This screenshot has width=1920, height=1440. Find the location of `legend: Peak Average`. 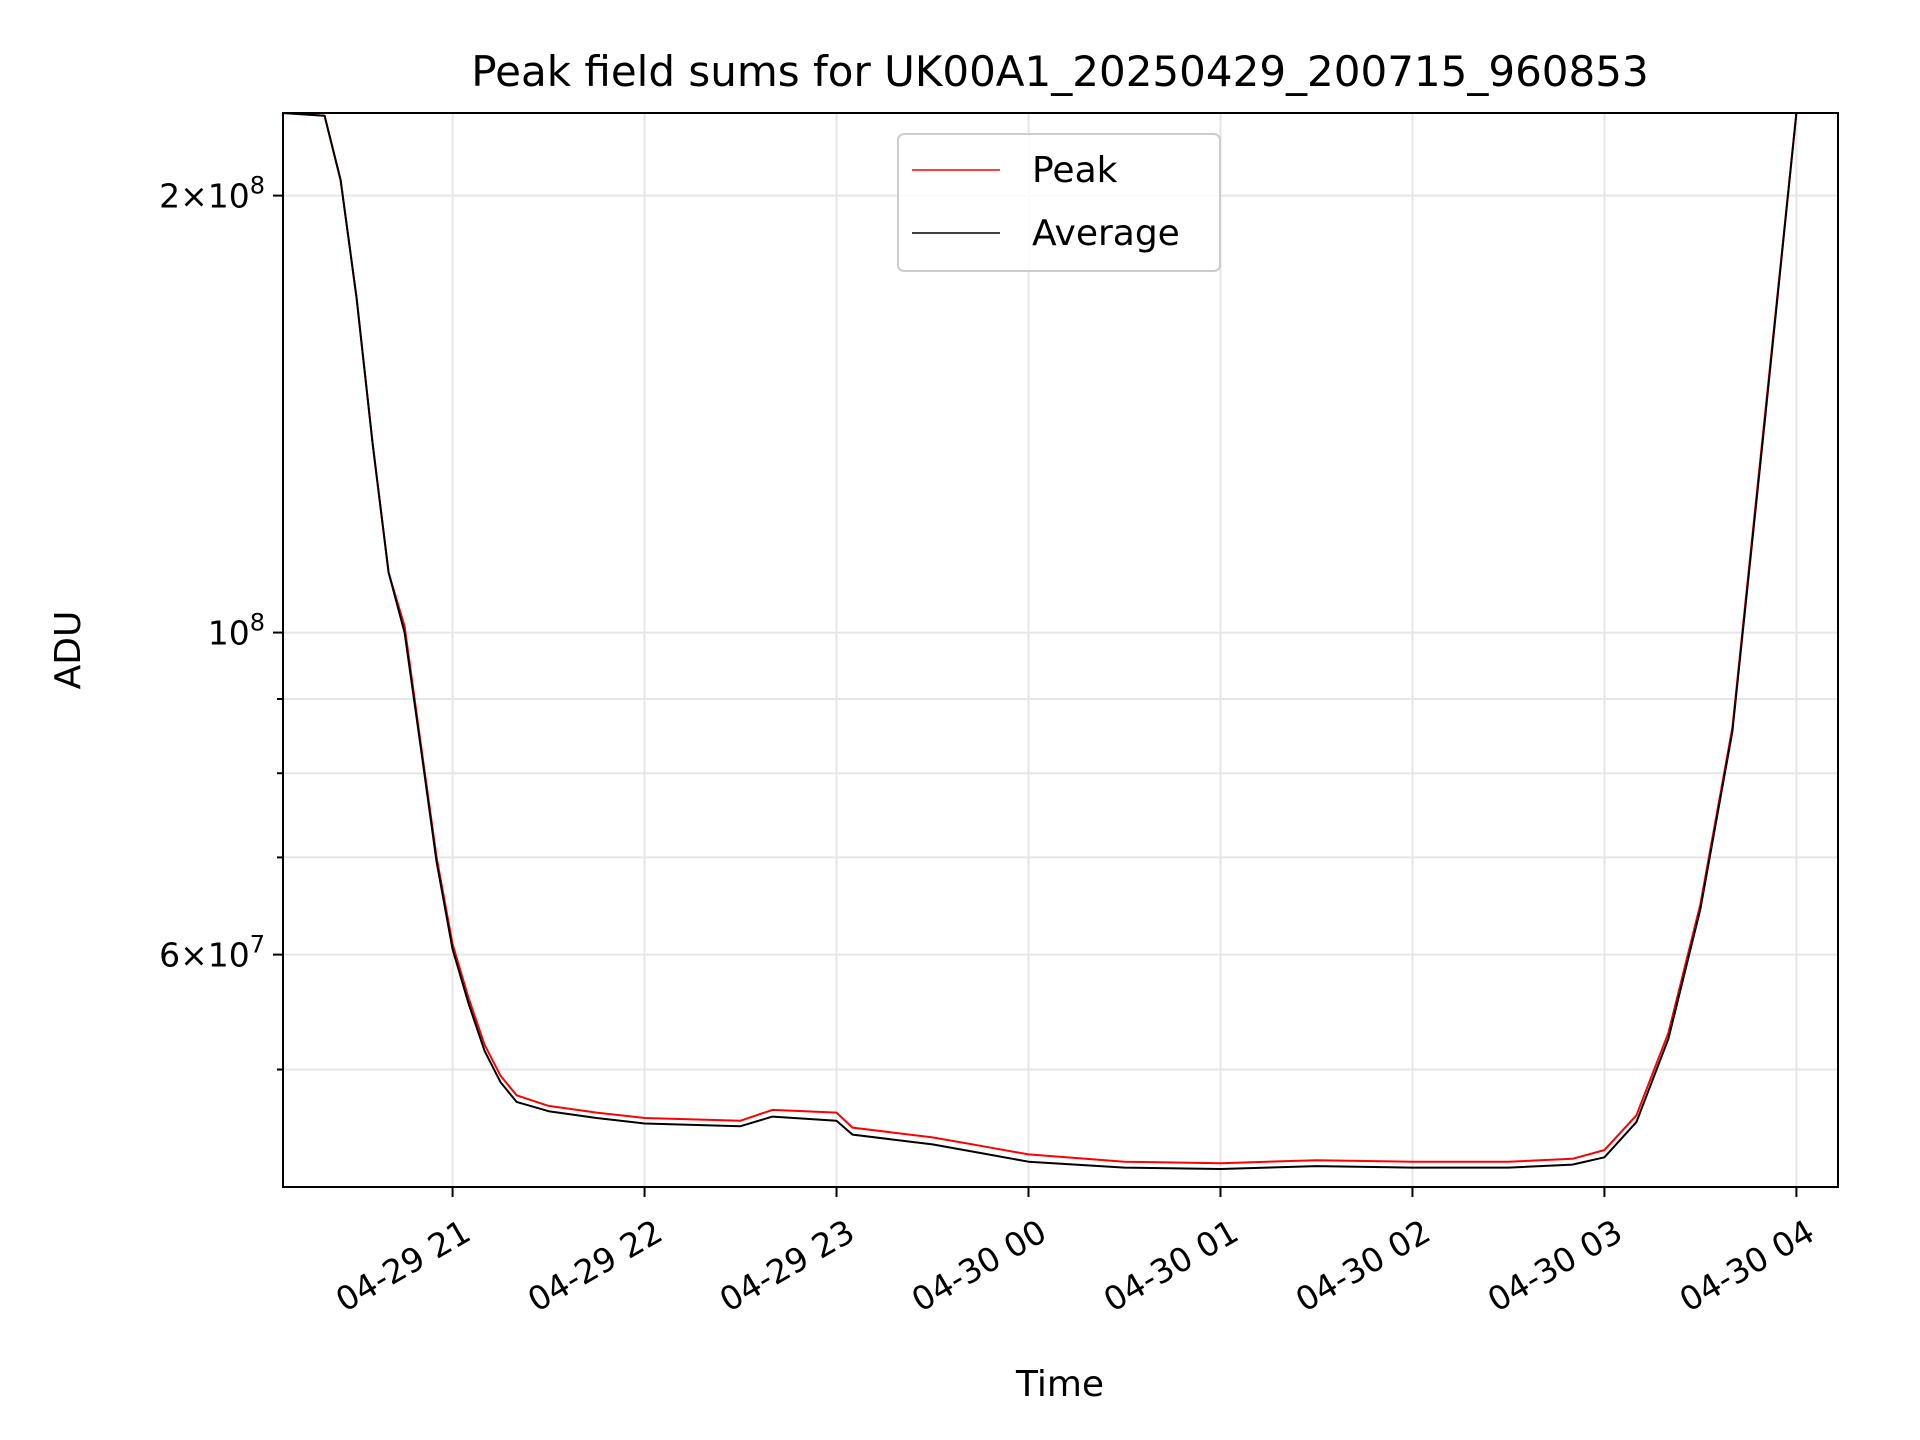

legend: Peak Average is located at coordinates (1059, 202).